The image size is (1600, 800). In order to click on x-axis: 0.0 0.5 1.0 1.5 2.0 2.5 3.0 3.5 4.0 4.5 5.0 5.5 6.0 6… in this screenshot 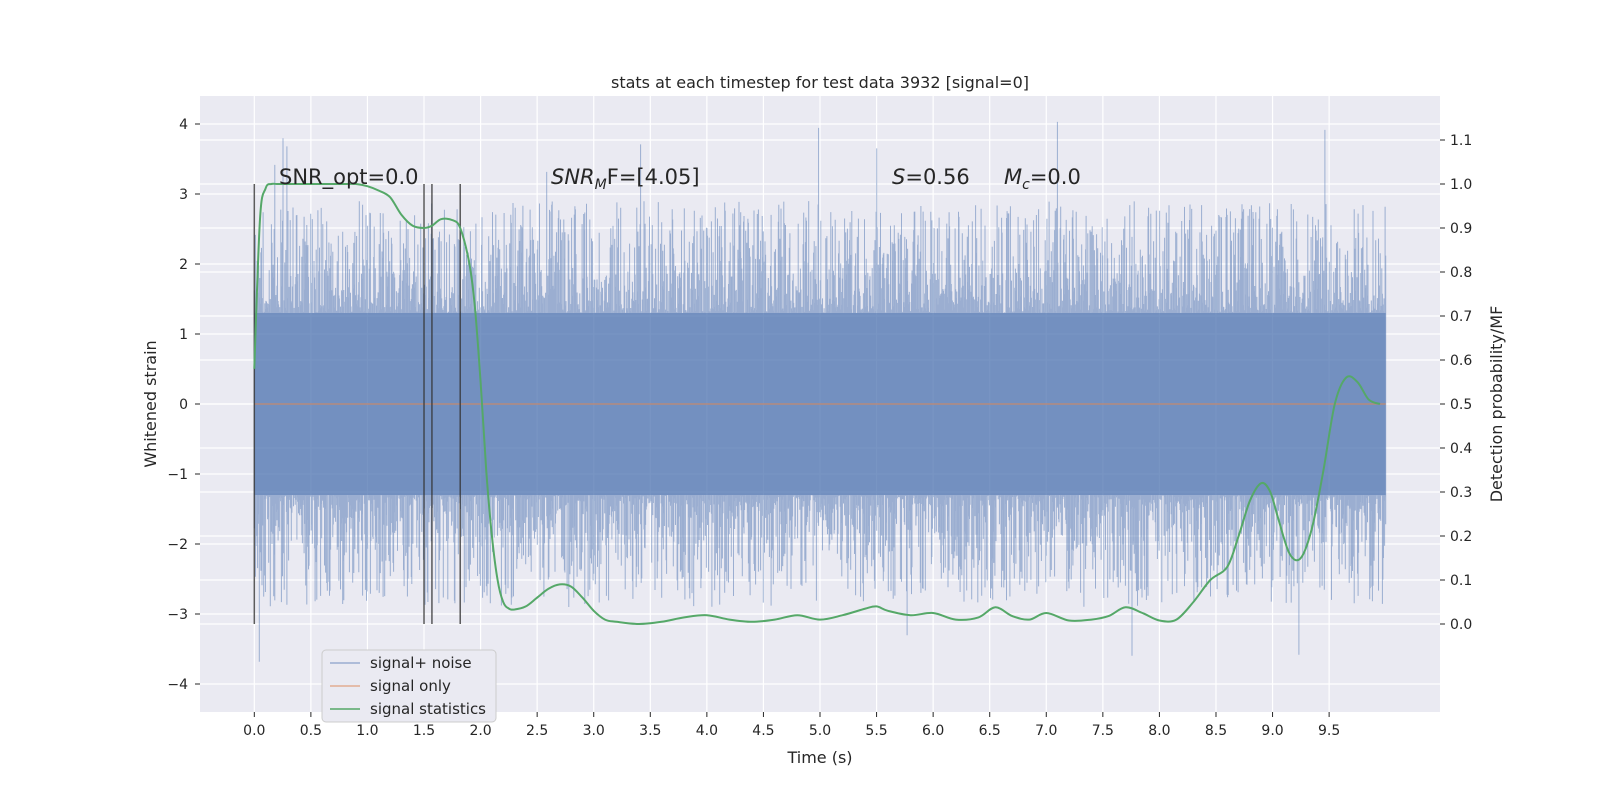, I will do `click(791, 725)`.